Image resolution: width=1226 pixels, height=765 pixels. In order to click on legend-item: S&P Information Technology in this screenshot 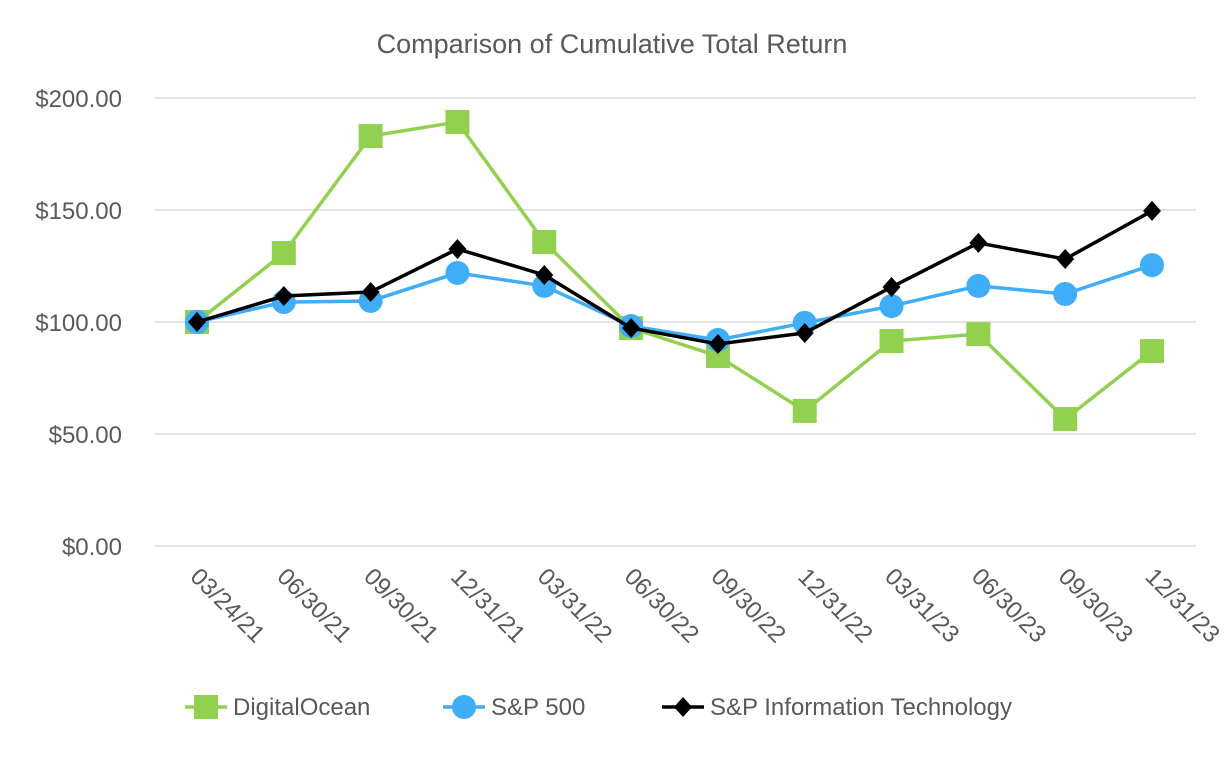, I will do `click(837, 707)`.